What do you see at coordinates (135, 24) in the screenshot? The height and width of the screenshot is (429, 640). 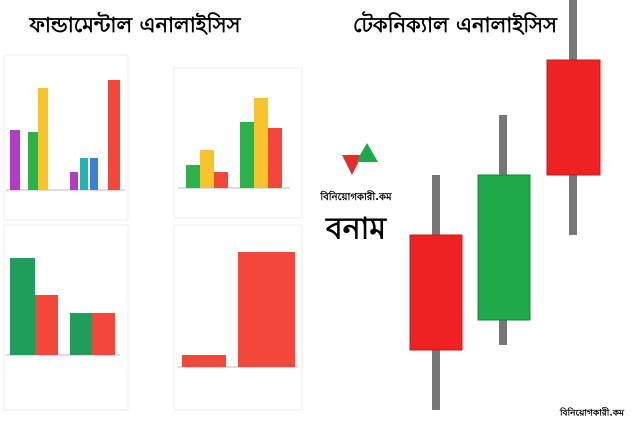 I see `left-heading: ফান্ডামেন্টাল এনালাইসিস` at bounding box center [135, 24].